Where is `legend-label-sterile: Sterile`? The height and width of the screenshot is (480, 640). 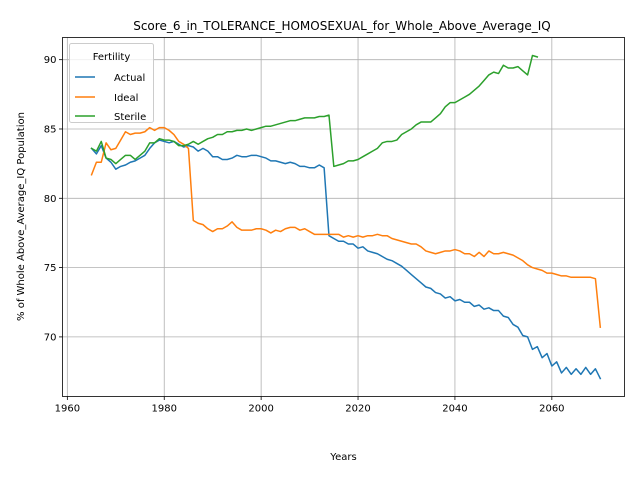 legend-label-sterile: Sterile is located at coordinates (130, 117).